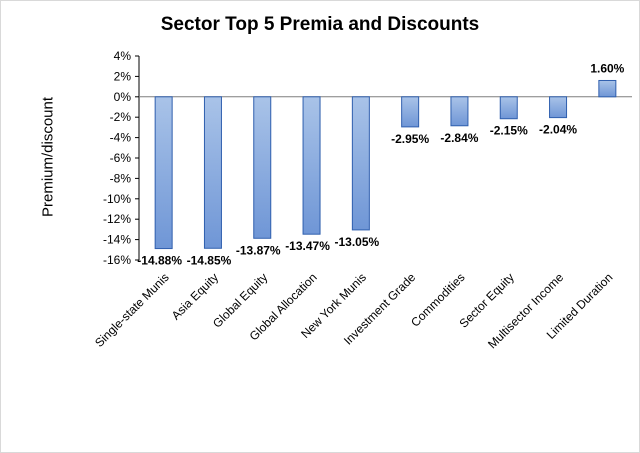  What do you see at coordinates (123, 76) in the screenshot?
I see `y-tick-label: 2%` at bounding box center [123, 76].